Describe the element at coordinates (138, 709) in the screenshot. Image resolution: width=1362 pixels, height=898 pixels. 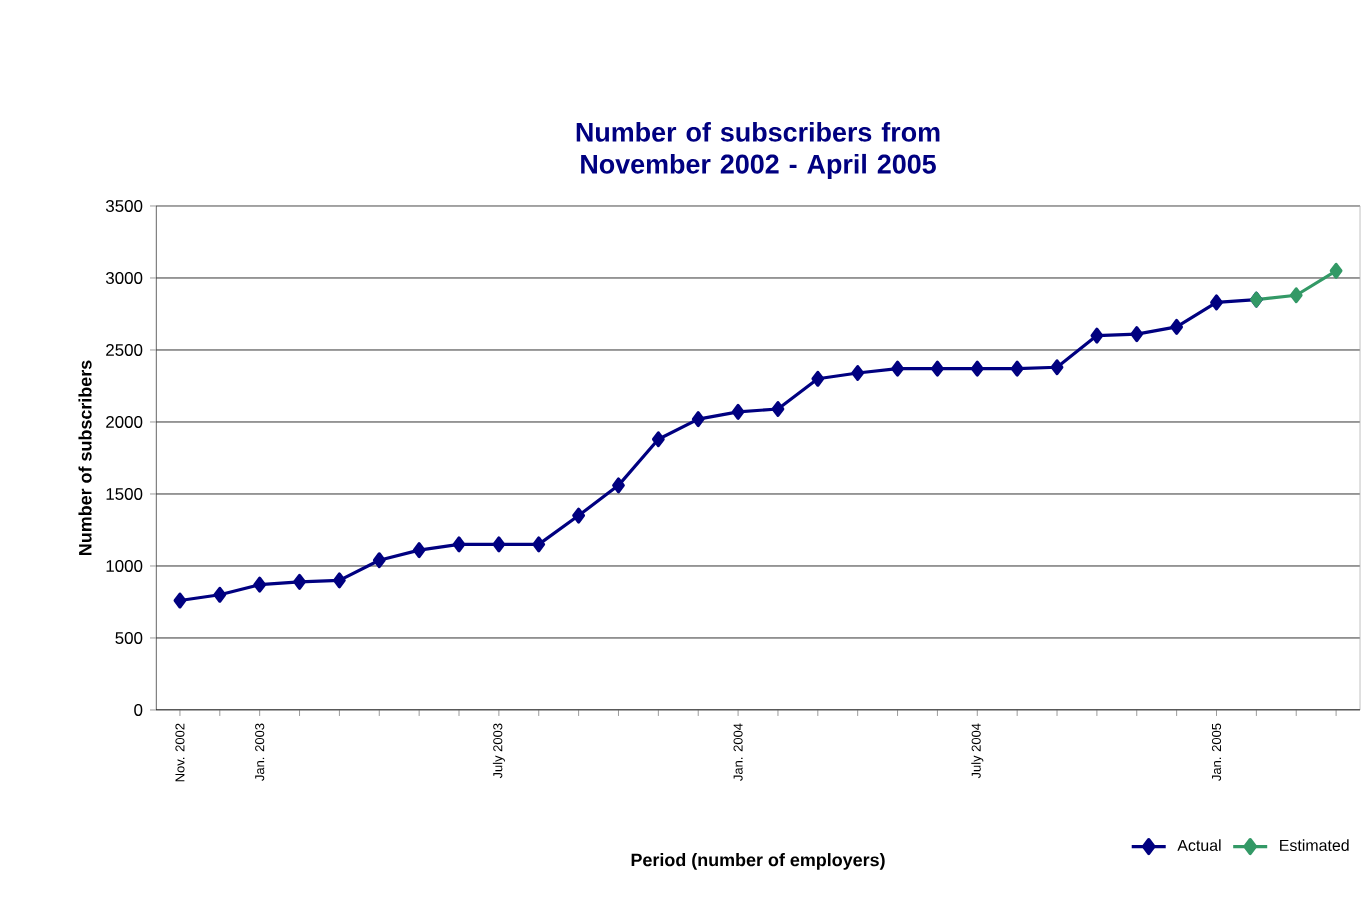
I see `y-tick-label: 0` at that location.